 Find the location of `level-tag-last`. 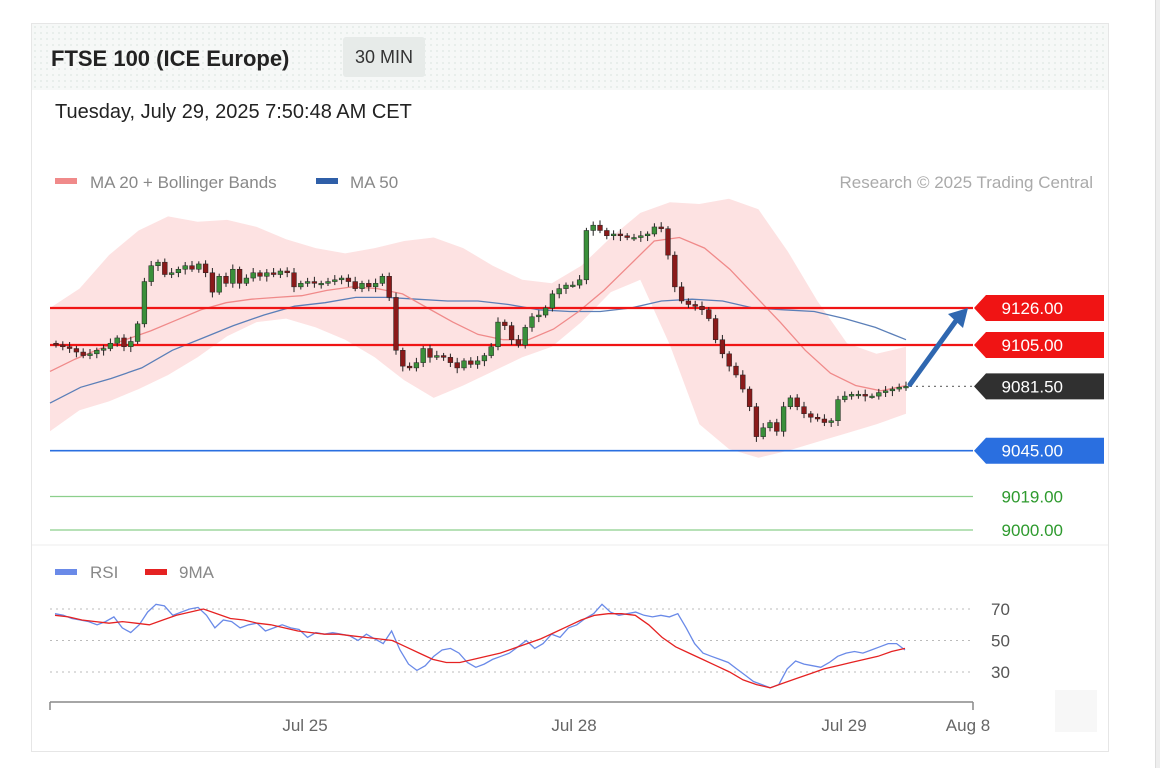

level-tag-last is located at coordinates (1039, 386).